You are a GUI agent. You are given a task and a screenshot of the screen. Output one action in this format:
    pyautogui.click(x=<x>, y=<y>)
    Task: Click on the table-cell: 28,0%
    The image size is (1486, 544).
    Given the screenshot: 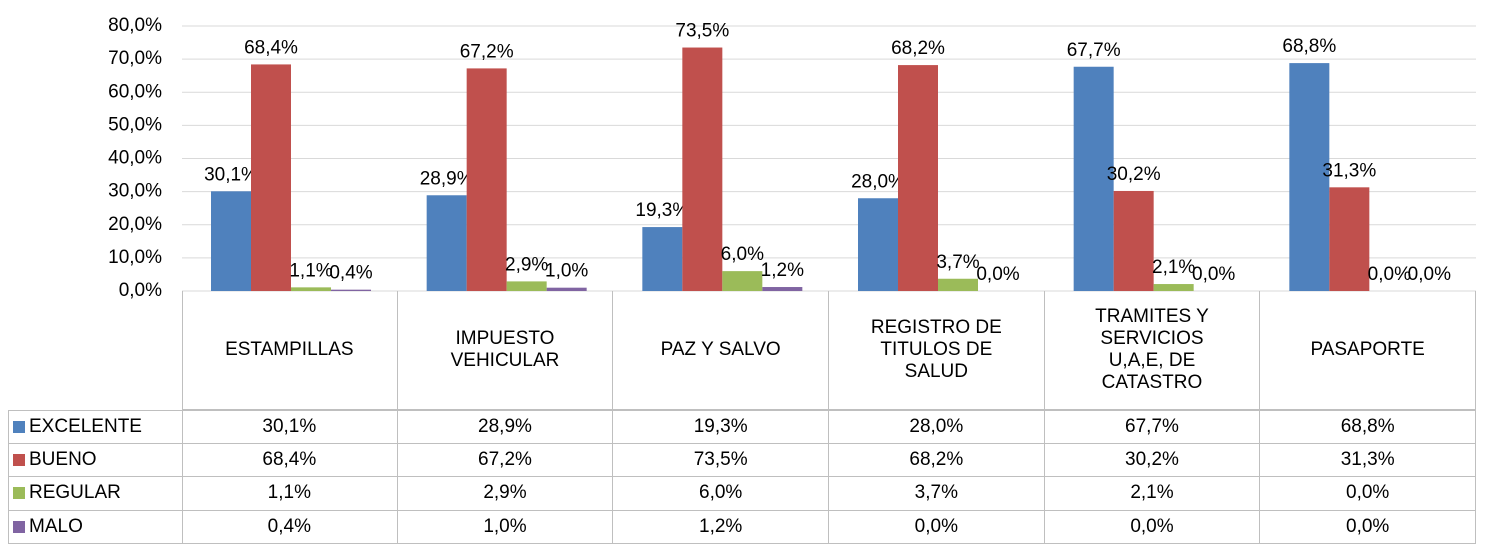 What is the action you would take?
    pyautogui.click(x=937, y=427)
    